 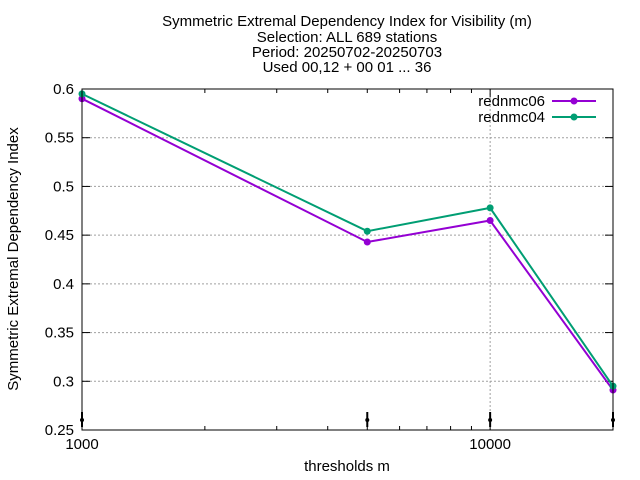 What do you see at coordinates (63, 89) in the screenshot?
I see `y-tick-label: 0.6` at bounding box center [63, 89].